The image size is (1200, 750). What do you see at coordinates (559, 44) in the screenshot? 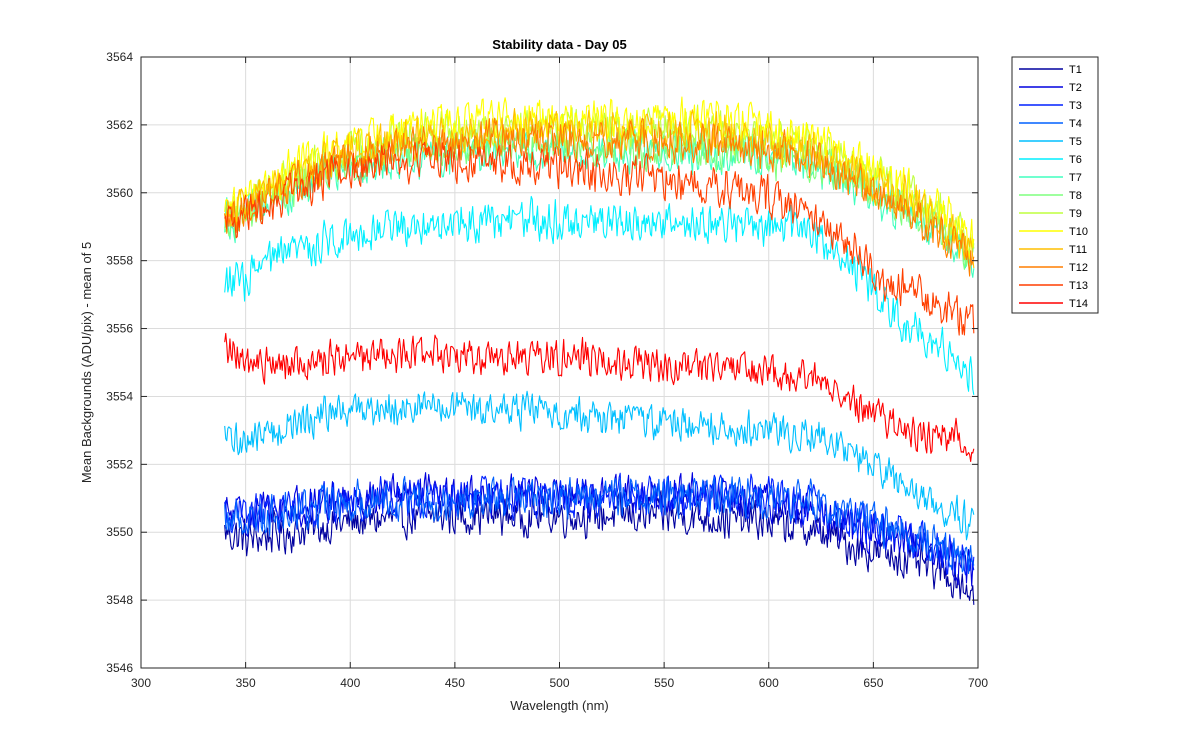
I see `chart-title: Stability data - Day 05` at bounding box center [559, 44].